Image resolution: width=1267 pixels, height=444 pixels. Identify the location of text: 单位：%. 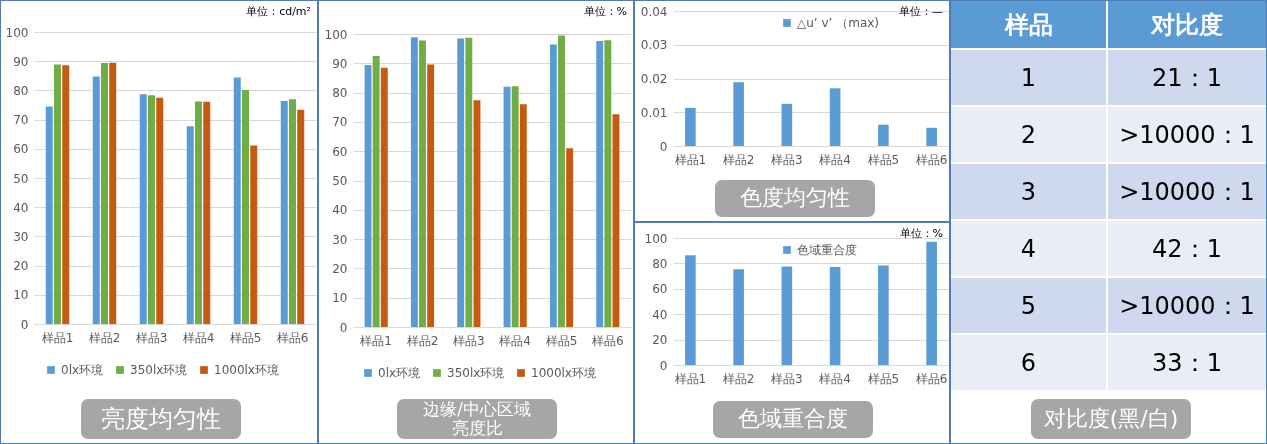
(605, 11).